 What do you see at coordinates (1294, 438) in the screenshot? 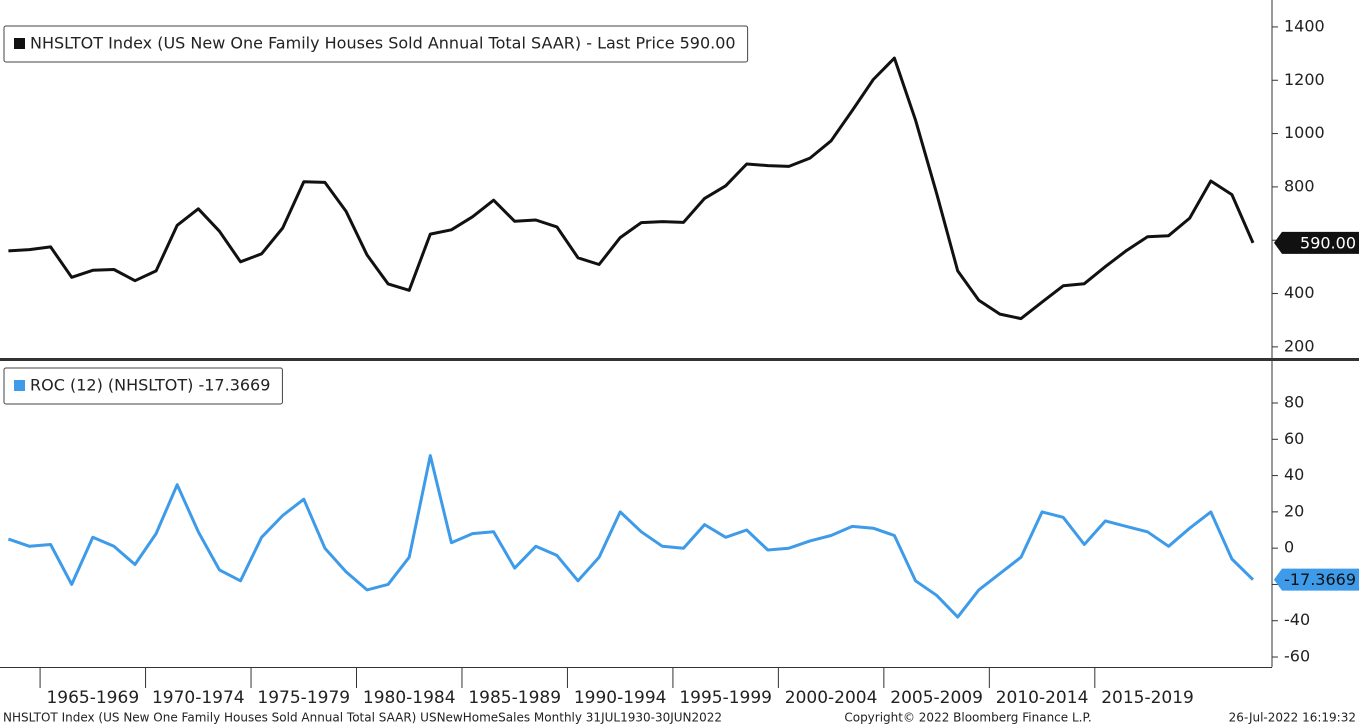
I see `y-tick-label: 60` at bounding box center [1294, 438].